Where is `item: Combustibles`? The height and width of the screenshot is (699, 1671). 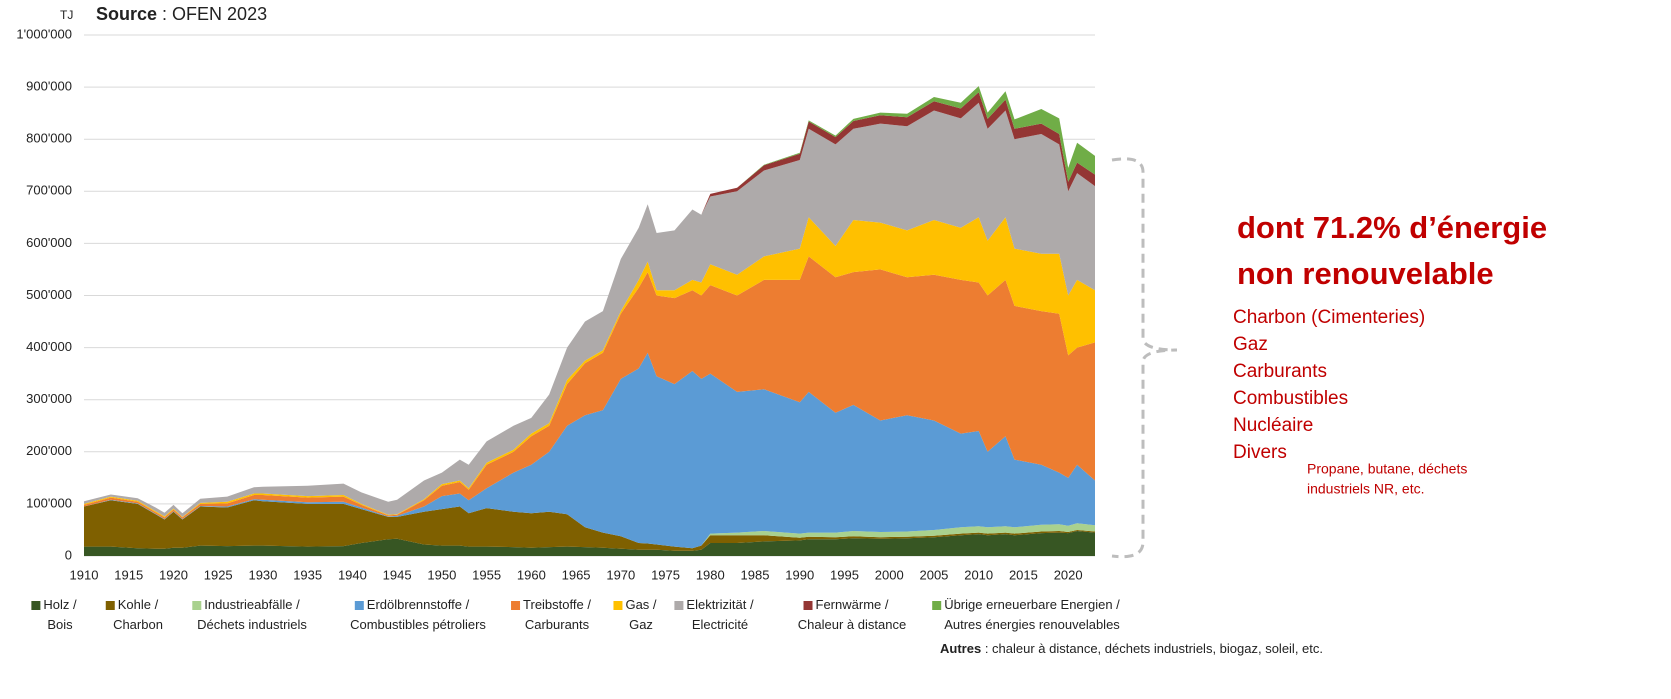 item: Combustibles is located at coordinates (1290, 398).